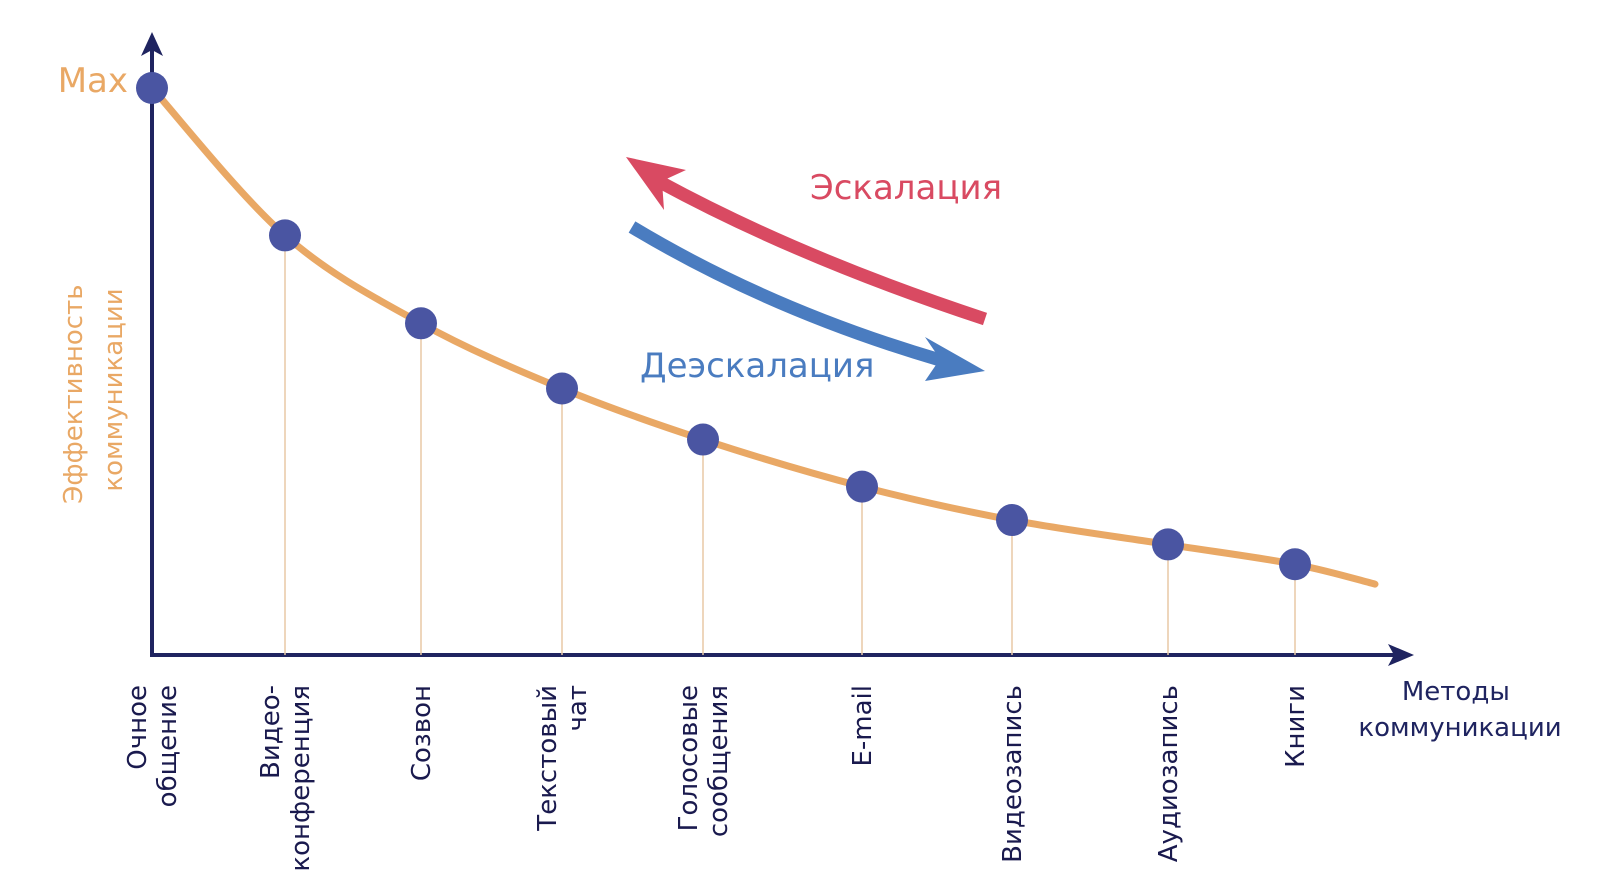 This screenshot has height=875, width=1600. I want to click on category-label: Текстовыйчат, so click(563, 758).